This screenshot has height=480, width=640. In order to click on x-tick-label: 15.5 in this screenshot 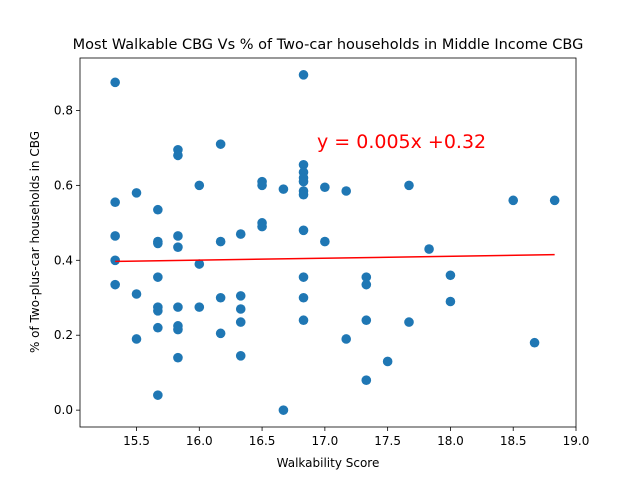, I will do `click(136, 441)`.